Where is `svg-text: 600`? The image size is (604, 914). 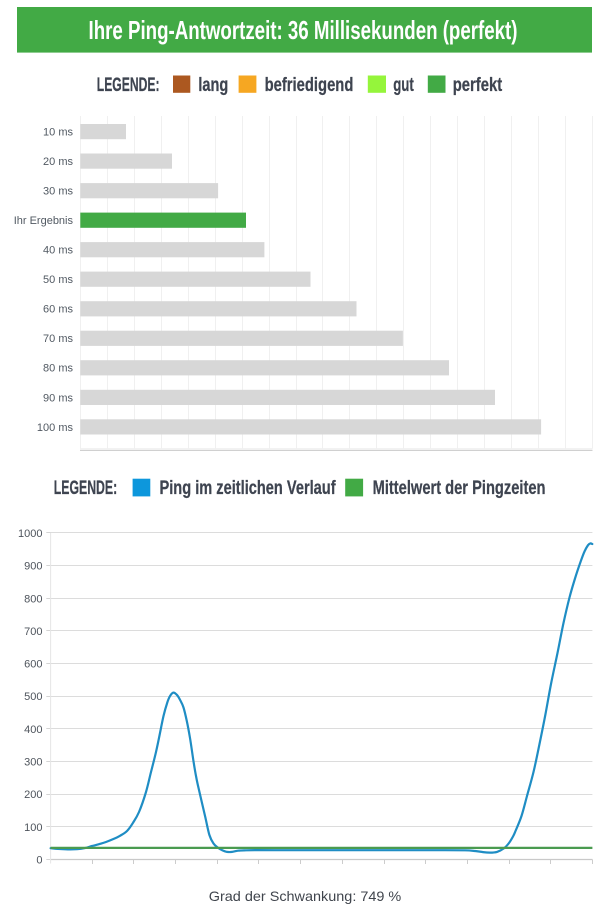 svg-text: 600 is located at coordinates (33, 665).